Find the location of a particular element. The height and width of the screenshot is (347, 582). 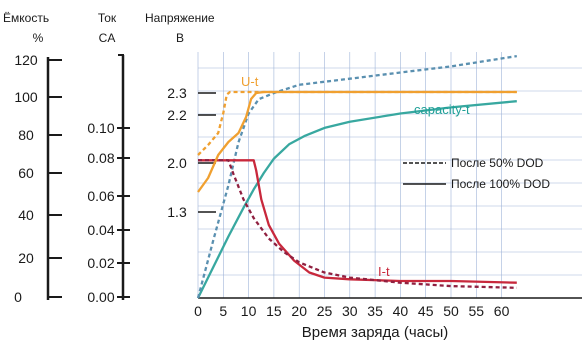

x-tick-label: 15 is located at coordinates (274, 311).